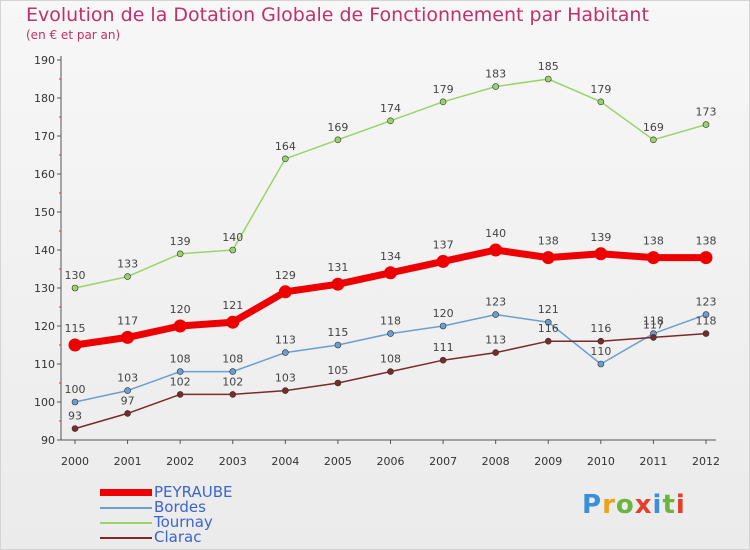  What do you see at coordinates (285, 461) in the screenshot?
I see `x-tick-label: 2004` at bounding box center [285, 461].